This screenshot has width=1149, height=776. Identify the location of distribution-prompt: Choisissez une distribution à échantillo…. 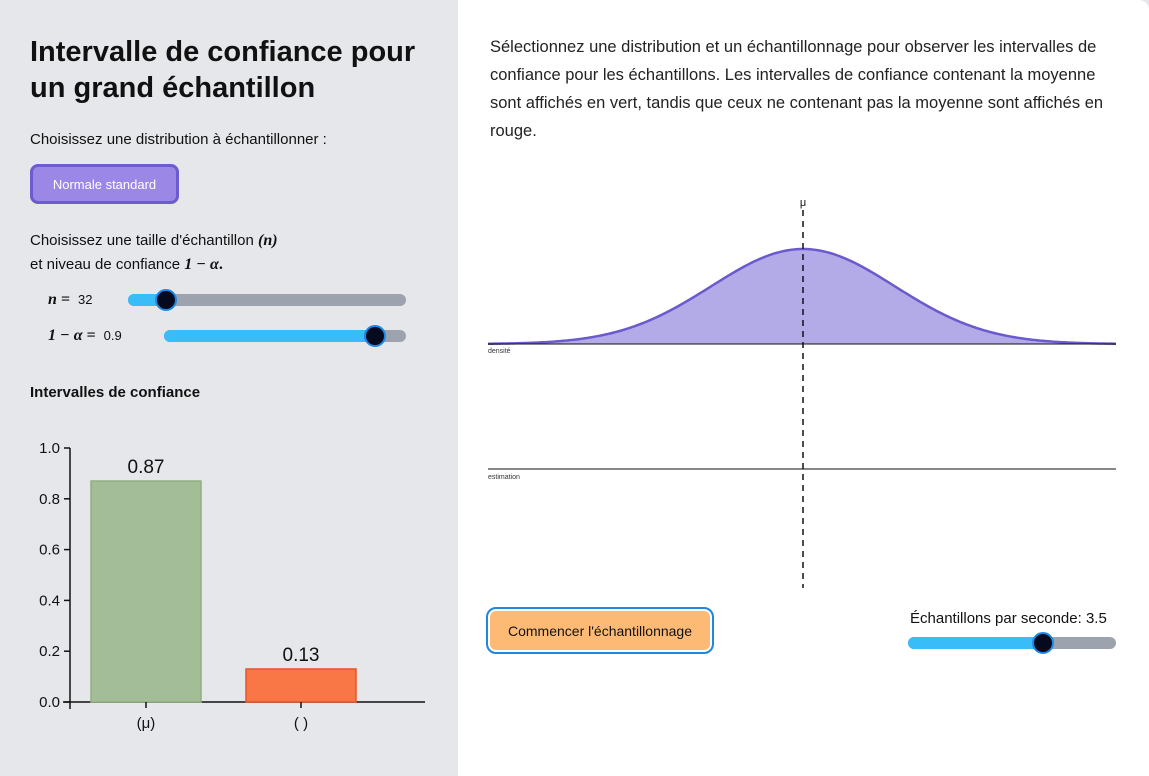
(178, 139).